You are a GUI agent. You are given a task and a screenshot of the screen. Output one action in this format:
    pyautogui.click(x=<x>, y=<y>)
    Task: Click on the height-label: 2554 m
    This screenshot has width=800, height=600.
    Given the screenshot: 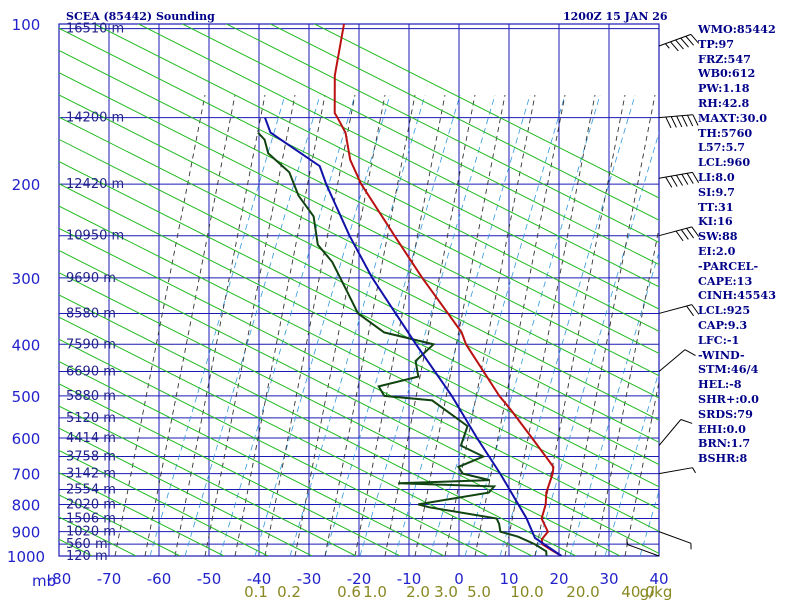 What is the action you would take?
    pyautogui.click(x=91, y=490)
    